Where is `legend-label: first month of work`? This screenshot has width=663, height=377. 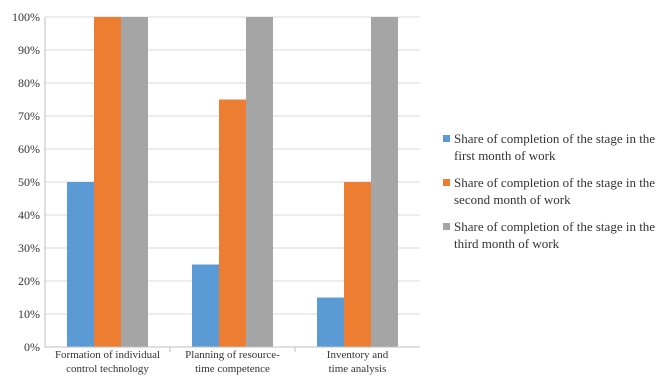 legend-label: first month of work is located at coordinates (505, 155).